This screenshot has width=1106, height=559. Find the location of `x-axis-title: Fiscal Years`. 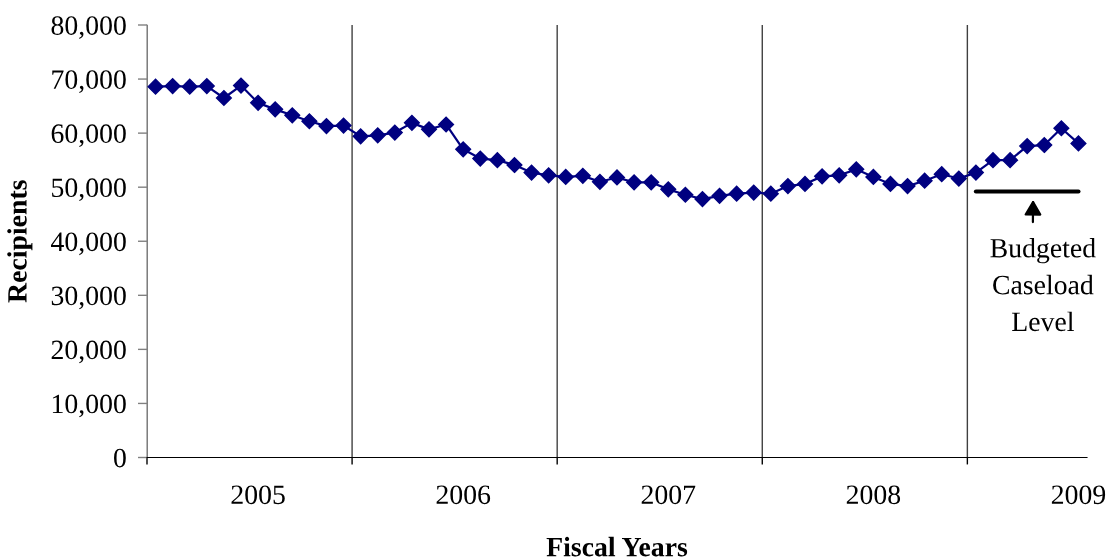

x-axis-title: Fiscal Years is located at coordinates (617, 546).